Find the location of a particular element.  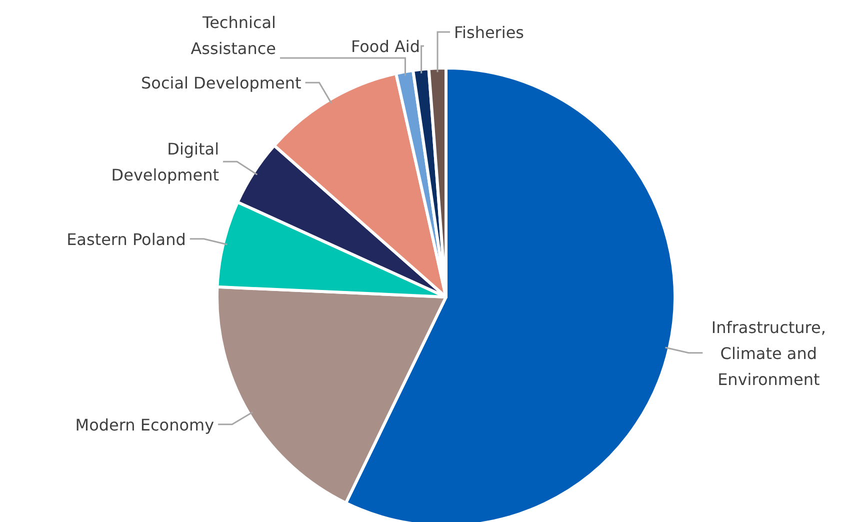

slice-label: Eastern Poland is located at coordinates (126, 238).